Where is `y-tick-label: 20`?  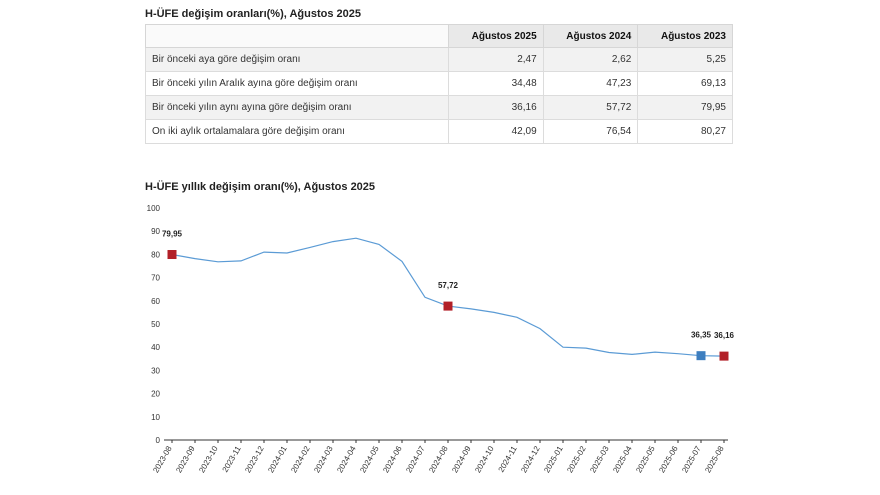
y-tick-label: 20 is located at coordinates (155, 394).